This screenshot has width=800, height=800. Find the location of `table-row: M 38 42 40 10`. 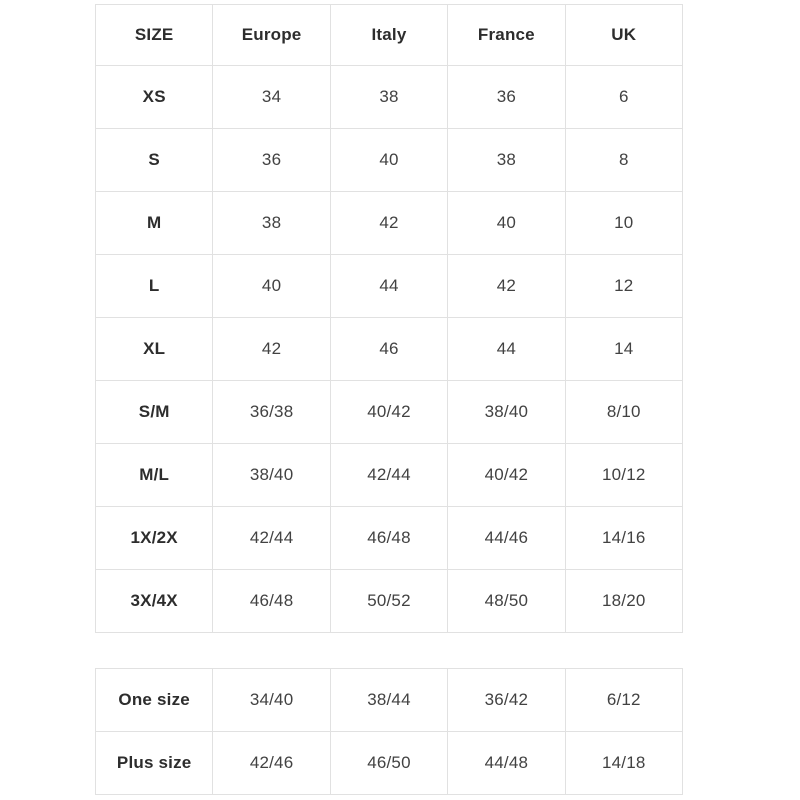

table-row: M 38 42 40 10 is located at coordinates (389, 223).